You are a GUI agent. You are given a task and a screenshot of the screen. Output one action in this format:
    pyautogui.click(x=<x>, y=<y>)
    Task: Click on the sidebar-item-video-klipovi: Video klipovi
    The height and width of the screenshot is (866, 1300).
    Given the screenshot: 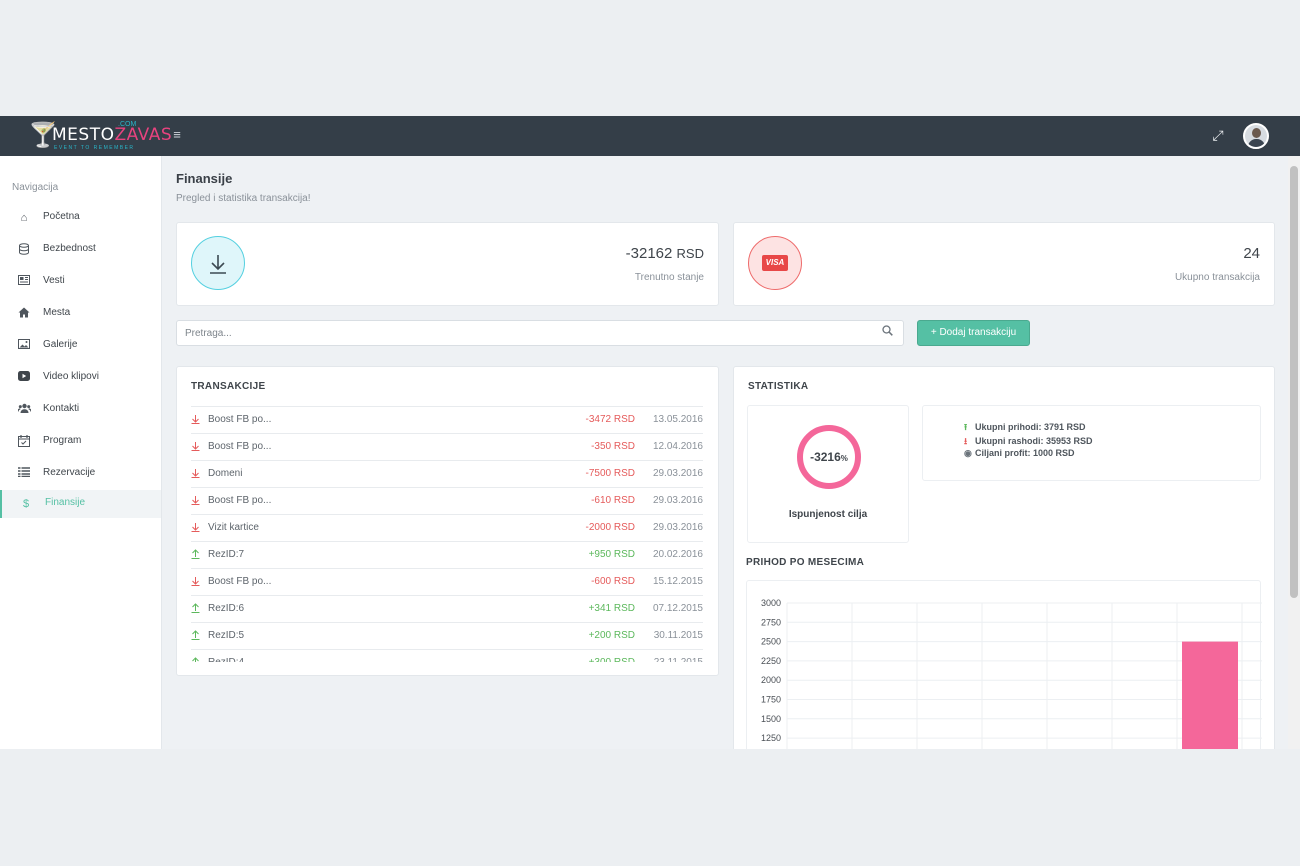 What is the action you would take?
    pyautogui.click(x=80, y=378)
    